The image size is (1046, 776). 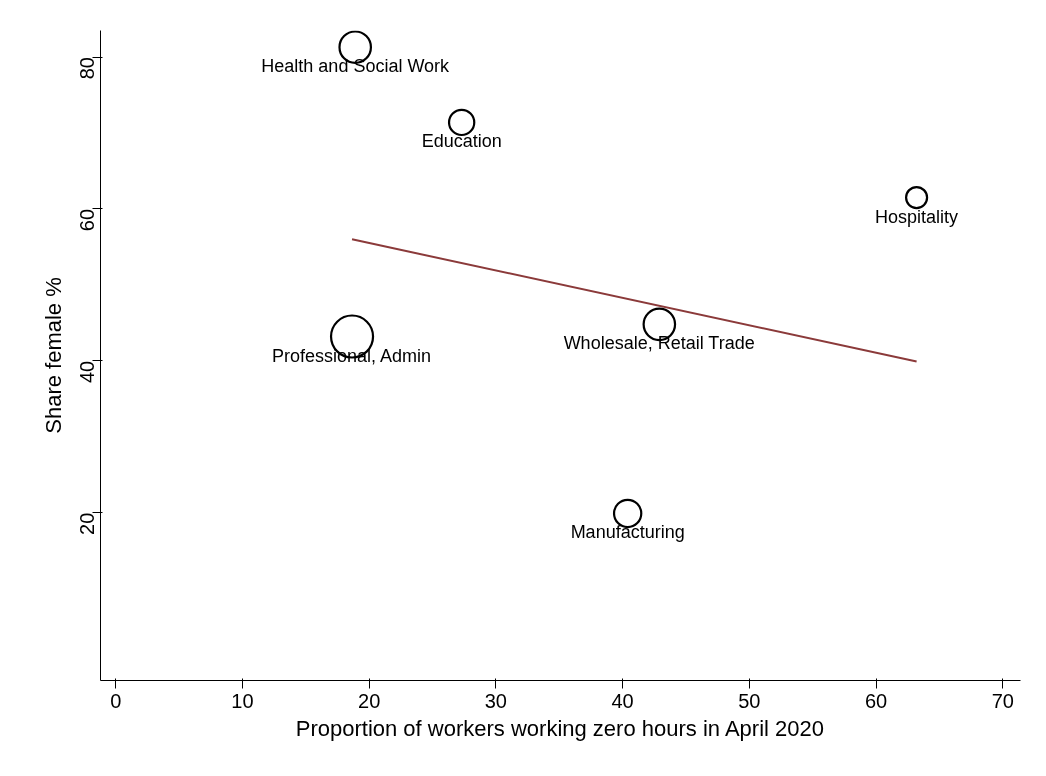 I want to click on x-tick-label: 40, so click(x=622, y=700).